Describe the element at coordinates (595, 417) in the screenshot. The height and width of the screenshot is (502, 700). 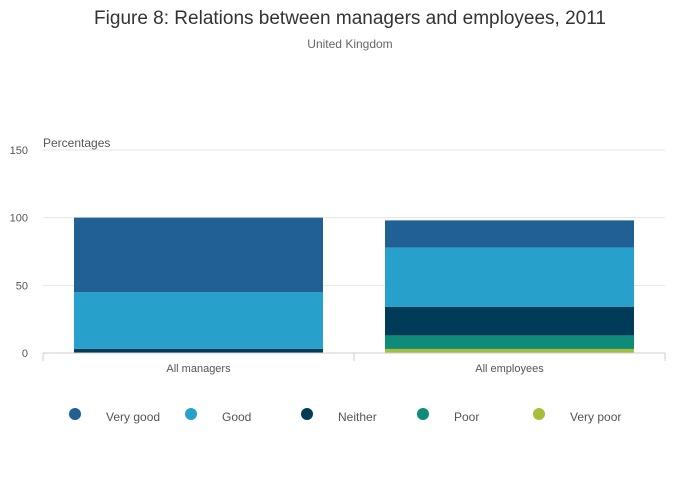
I see `legend-label: Very poor` at that location.